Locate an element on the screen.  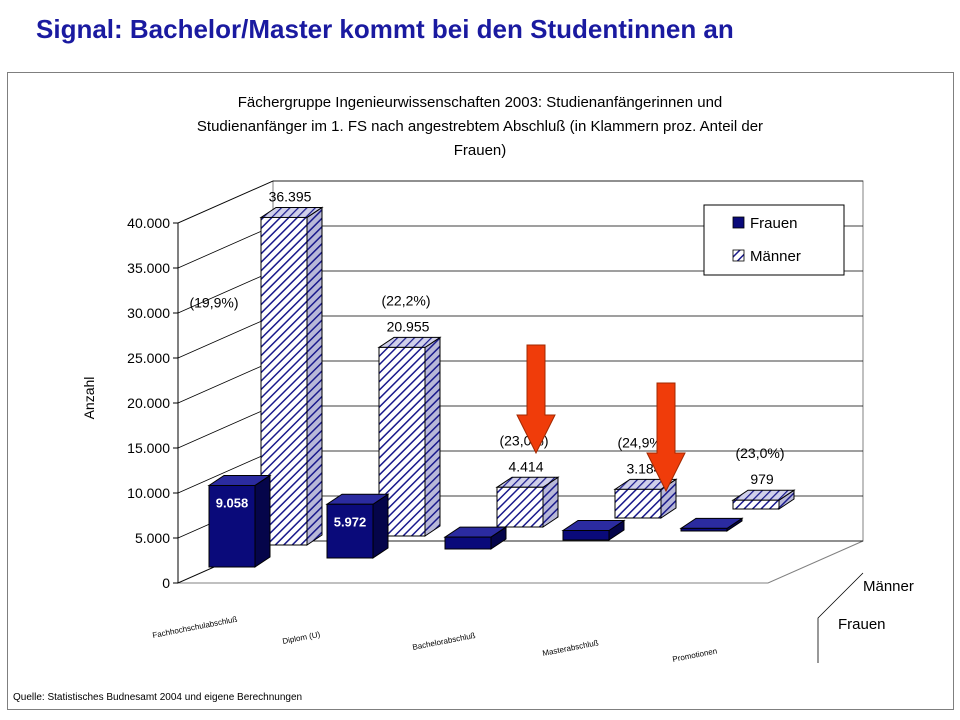
data-label: 1.054 is located at coordinates (586, 548).